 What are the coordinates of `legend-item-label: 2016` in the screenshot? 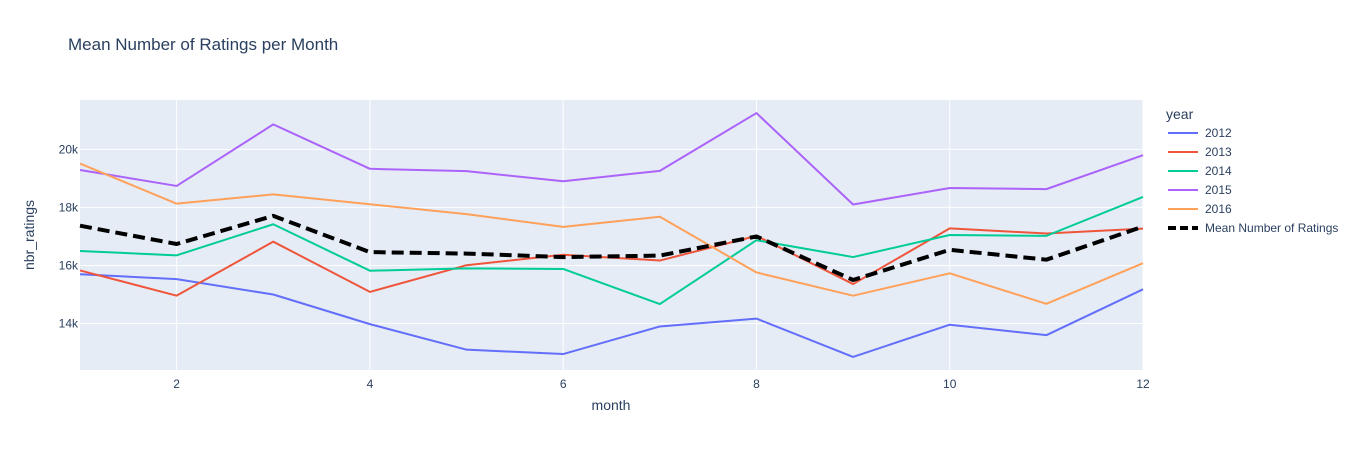 It's located at (1218, 209).